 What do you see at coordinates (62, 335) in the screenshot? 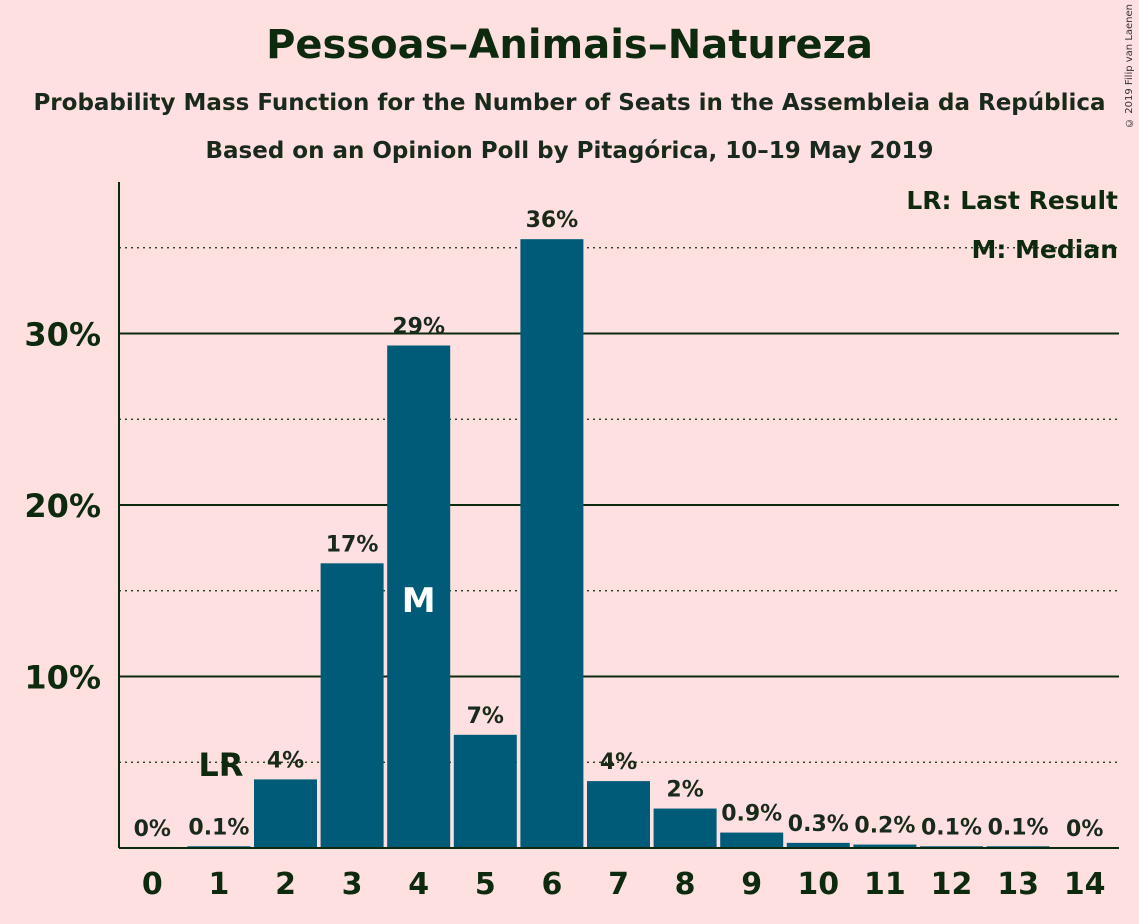
I see `y-tick-label: 30%` at bounding box center [62, 335].